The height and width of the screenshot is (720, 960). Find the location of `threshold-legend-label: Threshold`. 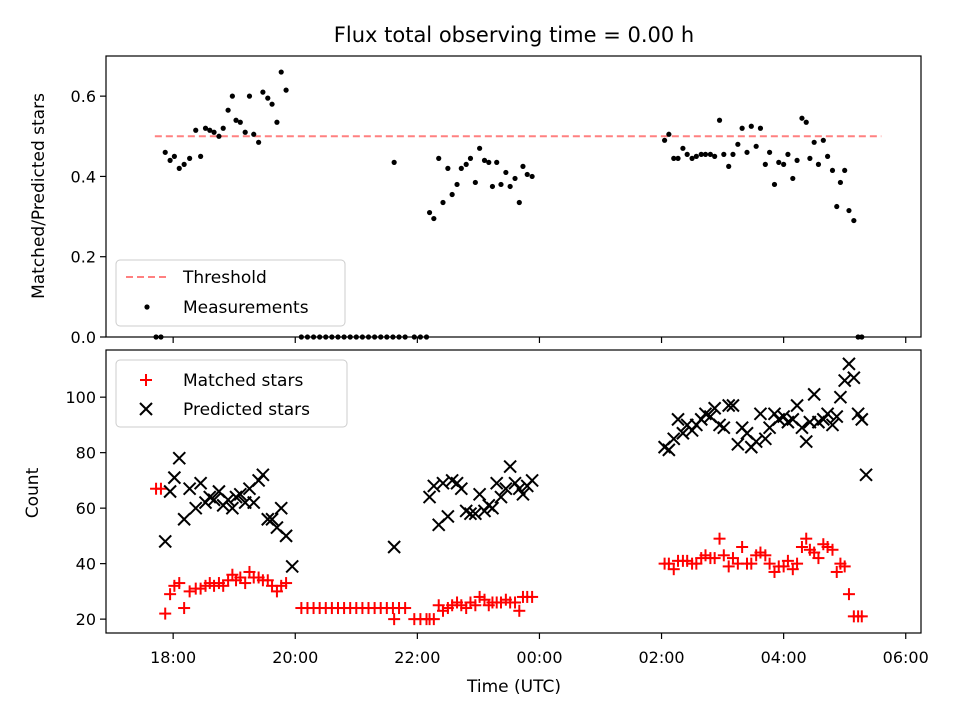

threshold-legend-label: Threshold is located at coordinates (224, 278).